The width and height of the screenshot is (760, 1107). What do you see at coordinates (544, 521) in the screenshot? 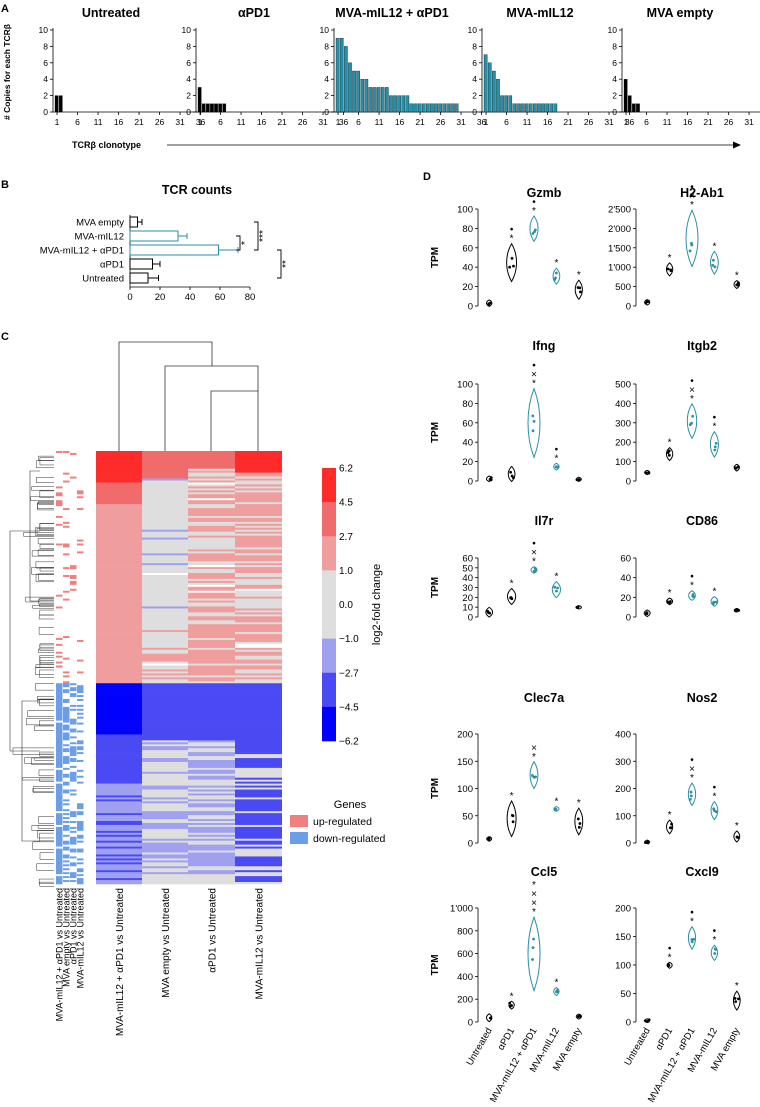
I see `panel-d-title-il7r: Il7r` at bounding box center [544, 521].